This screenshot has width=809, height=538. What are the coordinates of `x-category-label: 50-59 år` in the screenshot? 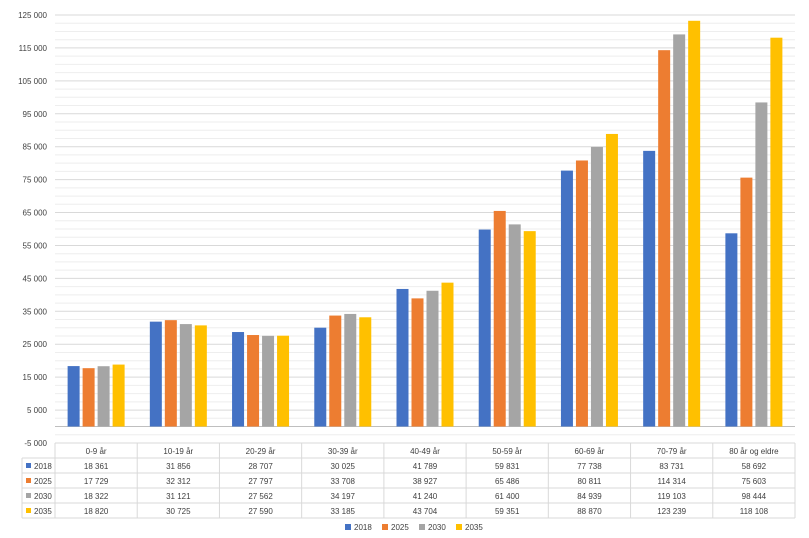 It's located at (507, 451).